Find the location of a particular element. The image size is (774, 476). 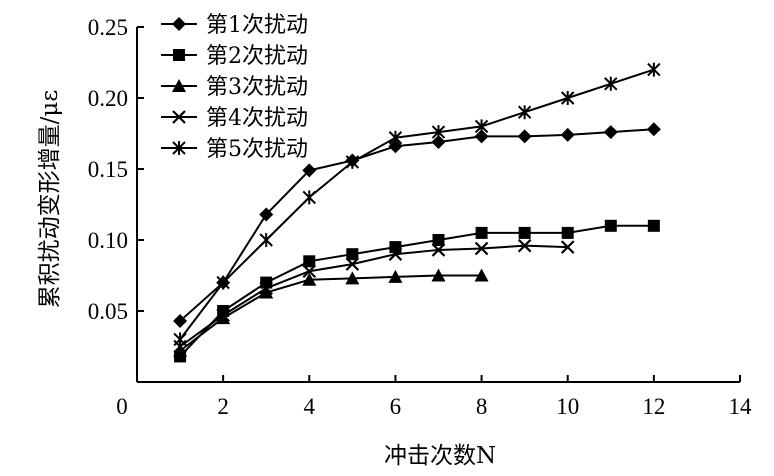

legend-label: 第5次扰动 is located at coordinates (257, 149).